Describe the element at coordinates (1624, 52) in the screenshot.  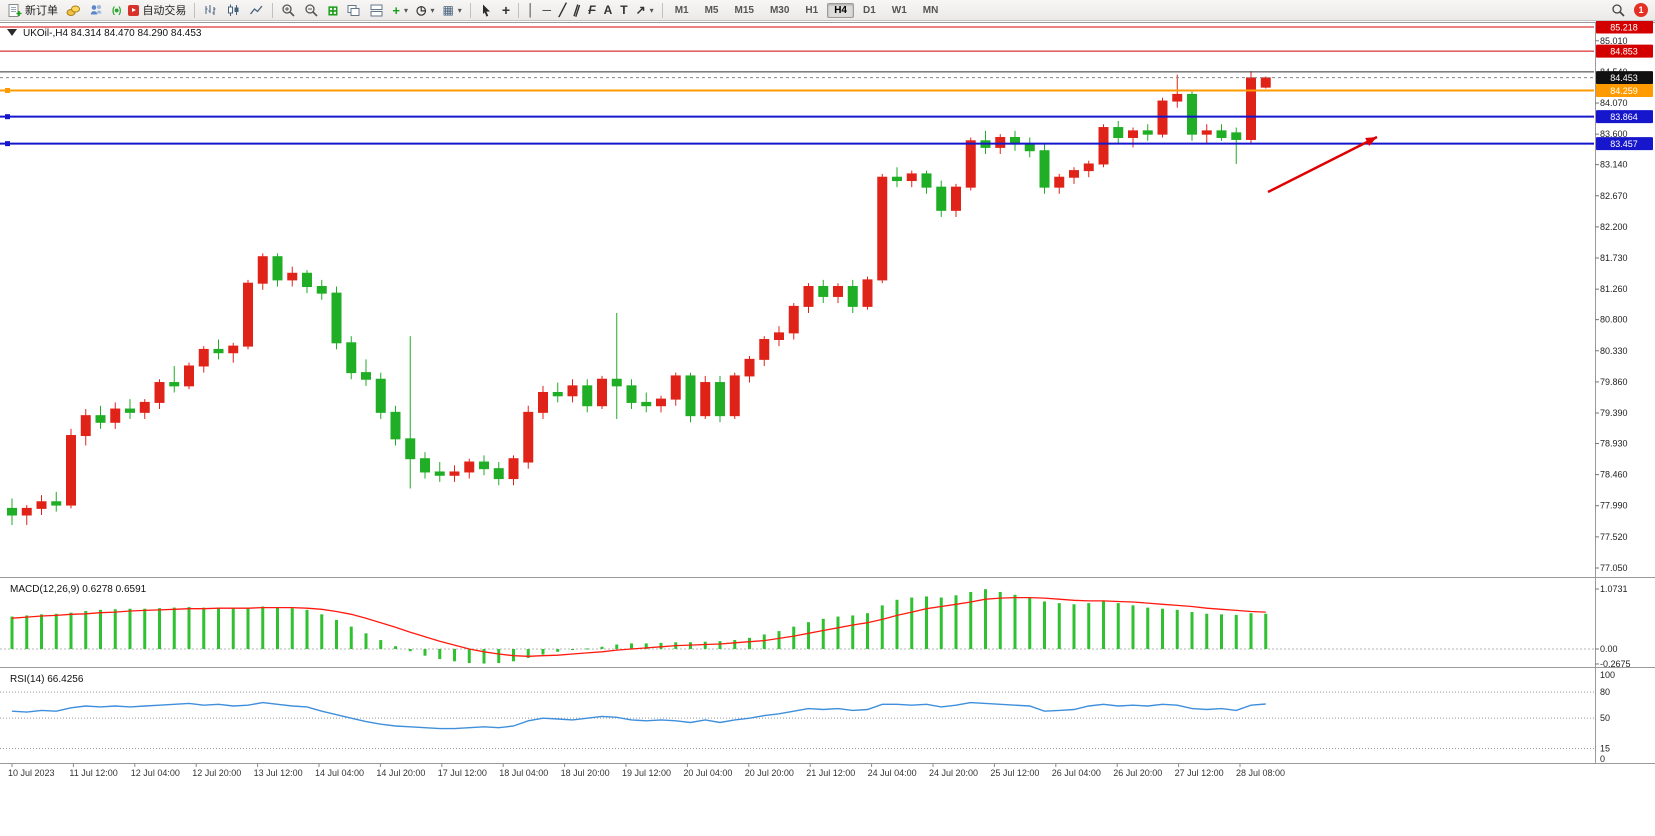
I see `svg-text: 84.853` at that location.